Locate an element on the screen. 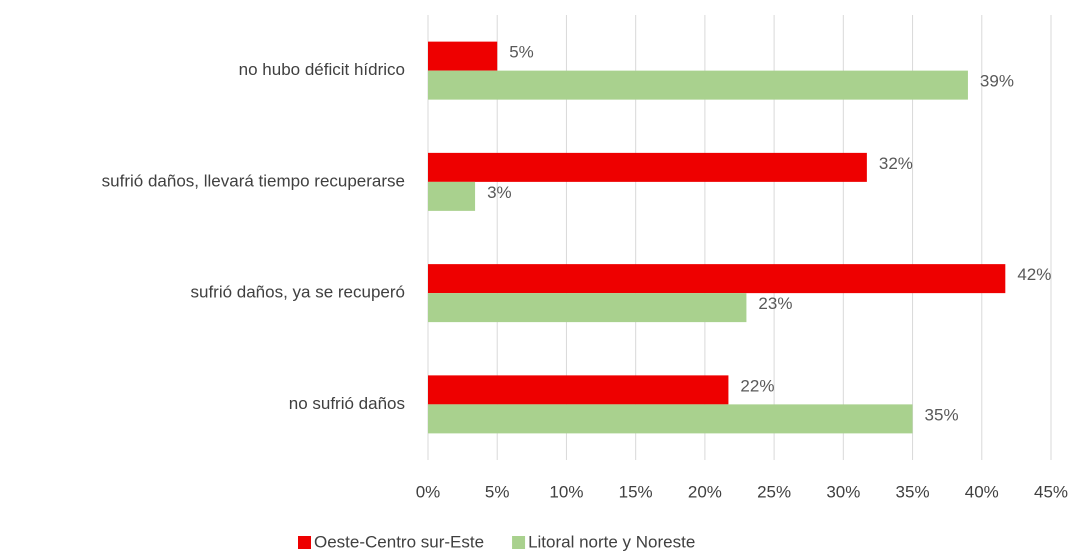 The height and width of the screenshot is (555, 1076). legend-label: Litoral norte y Noreste is located at coordinates (611, 541).